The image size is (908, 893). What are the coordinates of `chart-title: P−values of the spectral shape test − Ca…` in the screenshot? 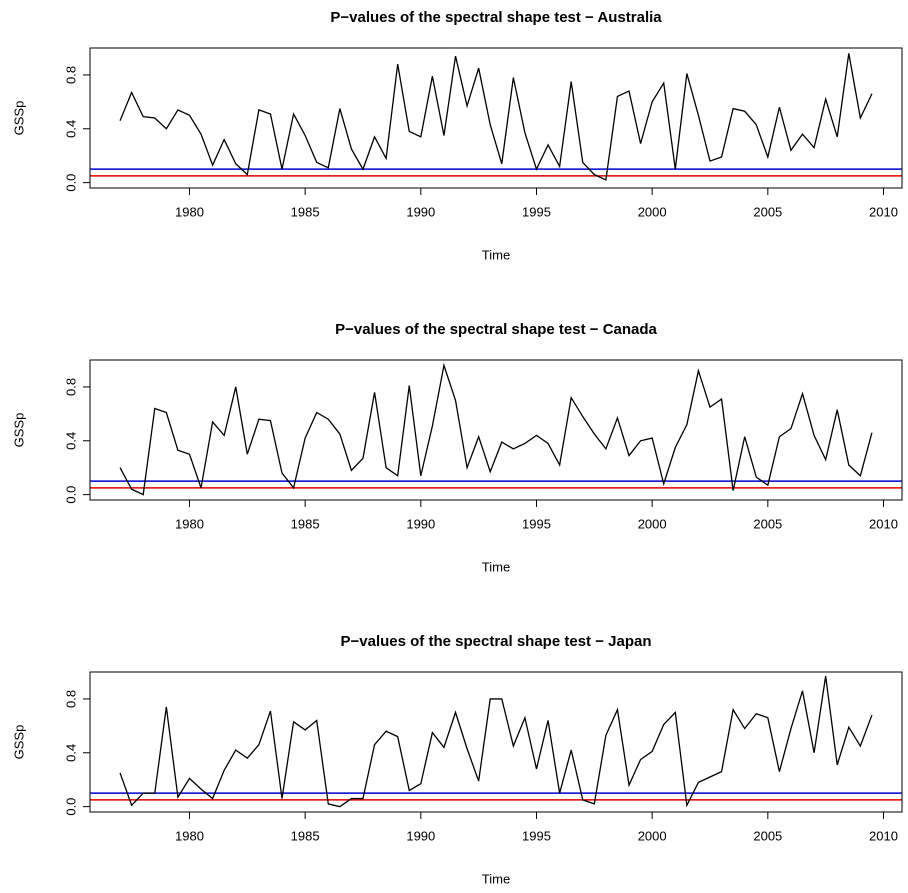 It's located at (496, 329).